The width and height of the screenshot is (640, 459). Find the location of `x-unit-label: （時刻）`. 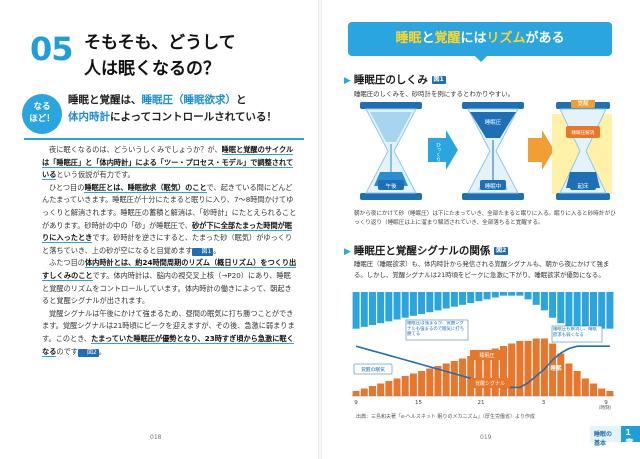

x-unit-label: （時刻） is located at coordinates (605, 407).